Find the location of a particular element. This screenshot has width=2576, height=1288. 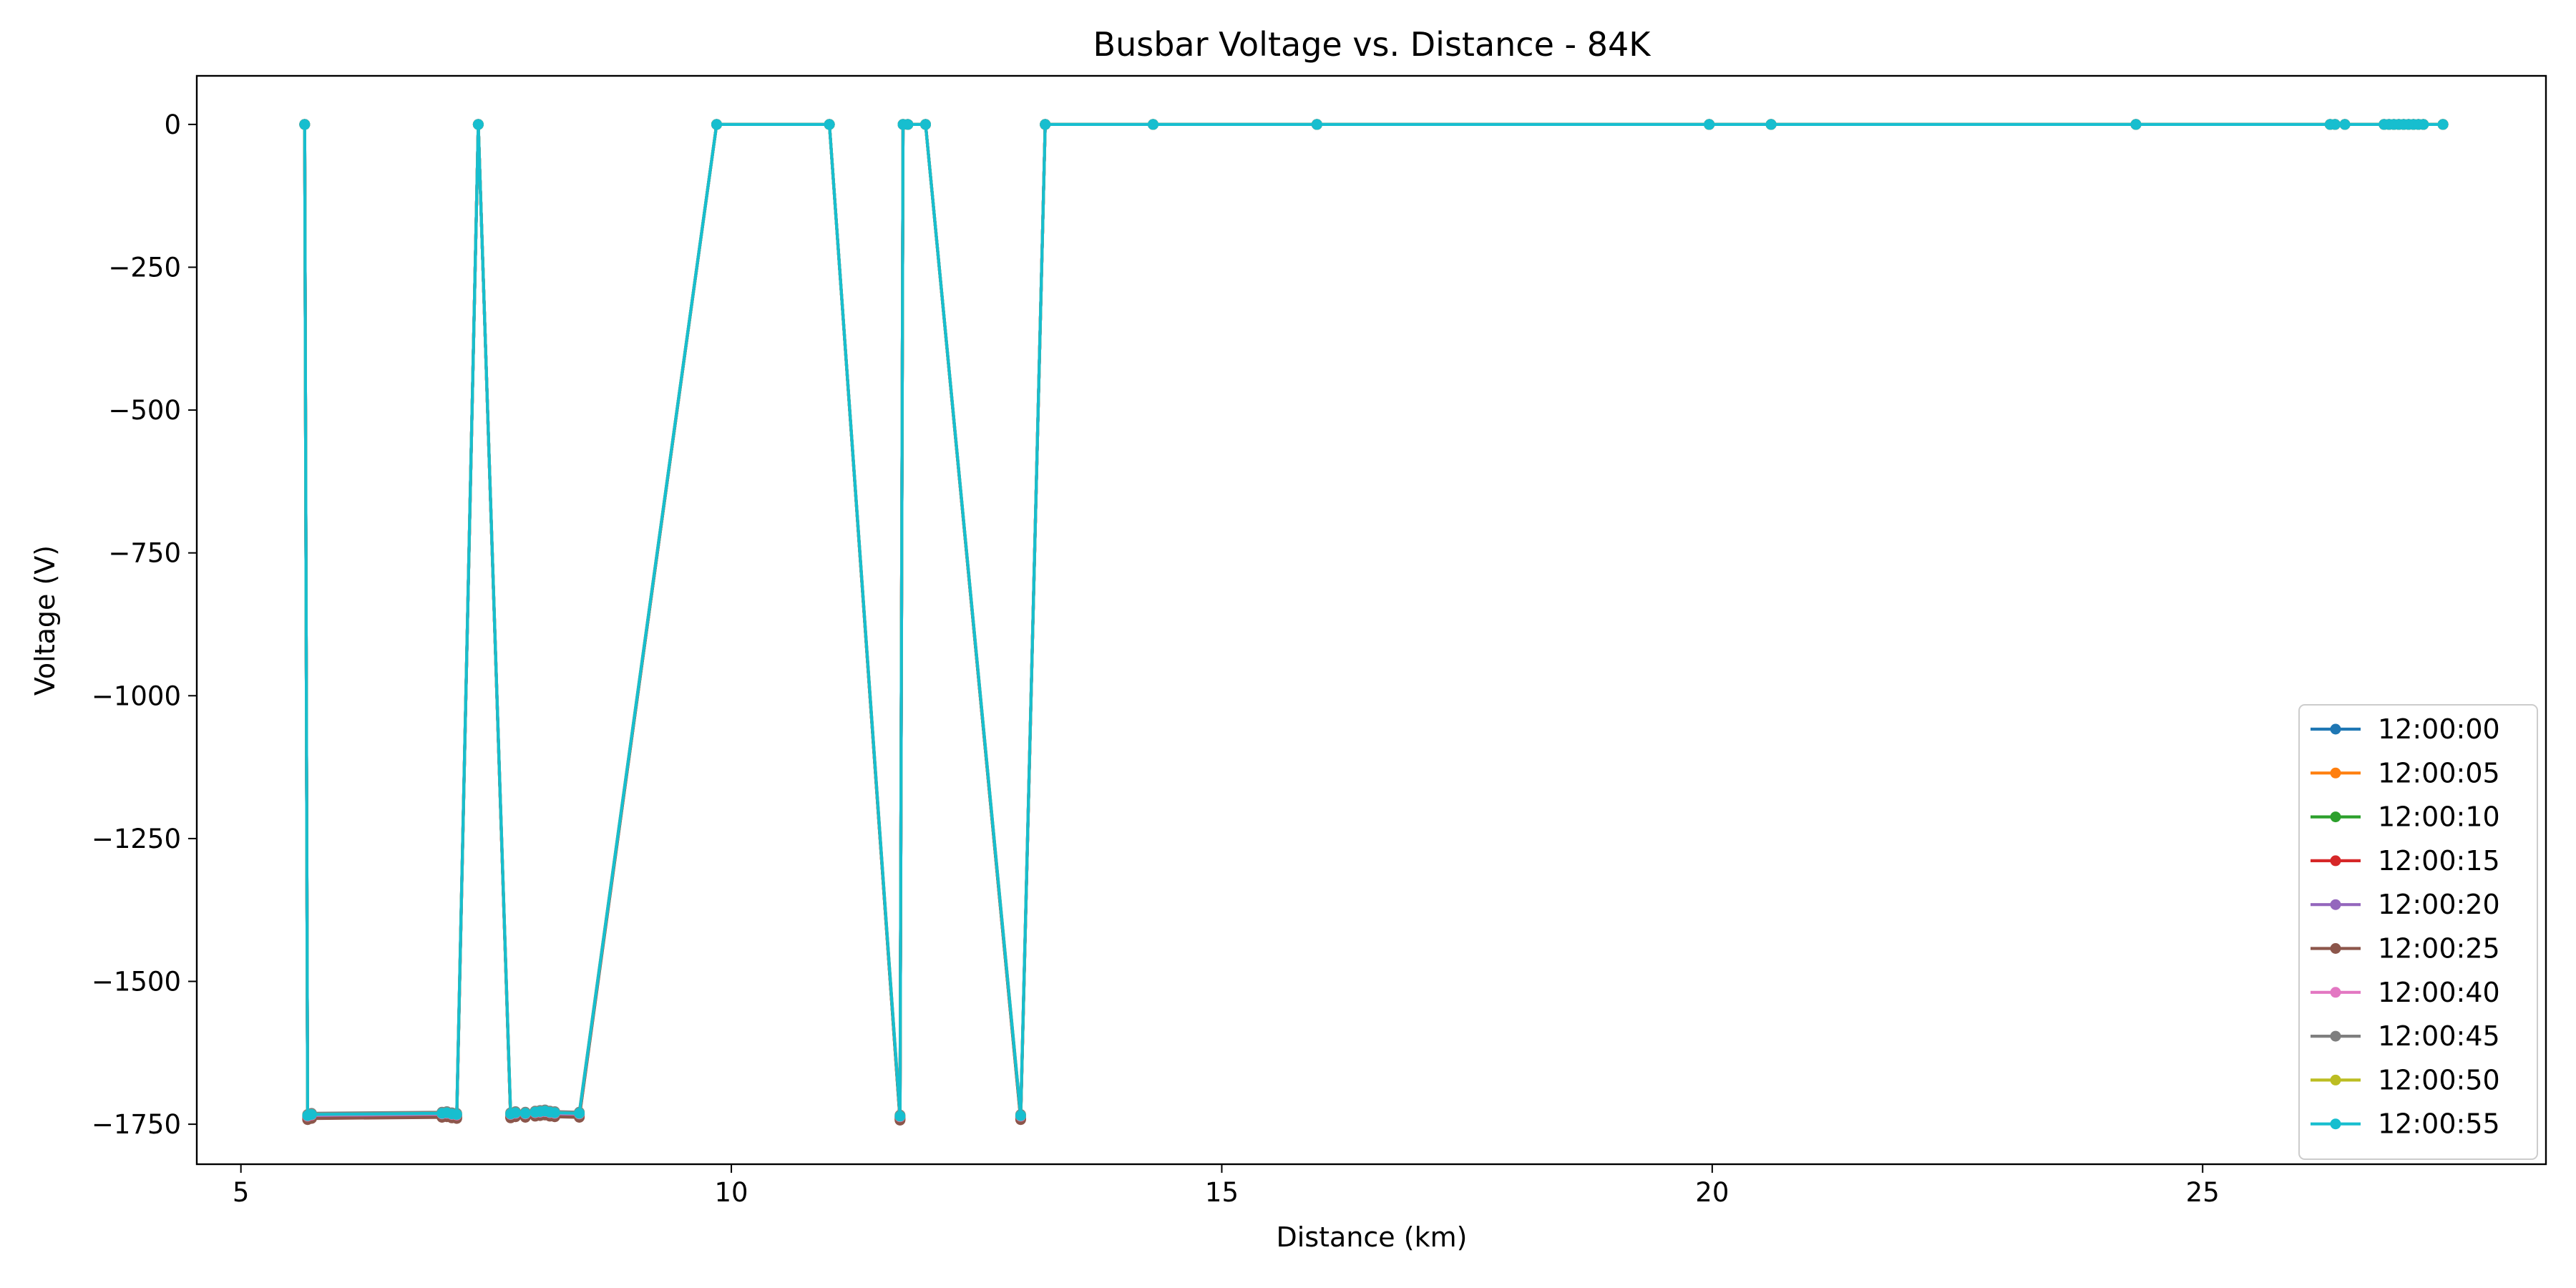

legend-item: 12:00:15 is located at coordinates (2405, 861).